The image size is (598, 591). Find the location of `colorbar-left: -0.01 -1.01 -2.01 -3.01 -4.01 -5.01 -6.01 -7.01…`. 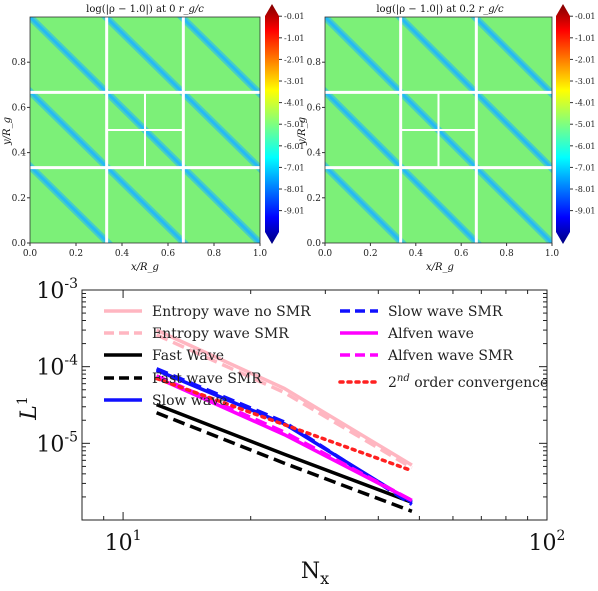

colorbar-left: -0.01 -1.01 -2.01 -3.01 -4.01 -5.01 -6.01 -7.01… is located at coordinates (285, 124).